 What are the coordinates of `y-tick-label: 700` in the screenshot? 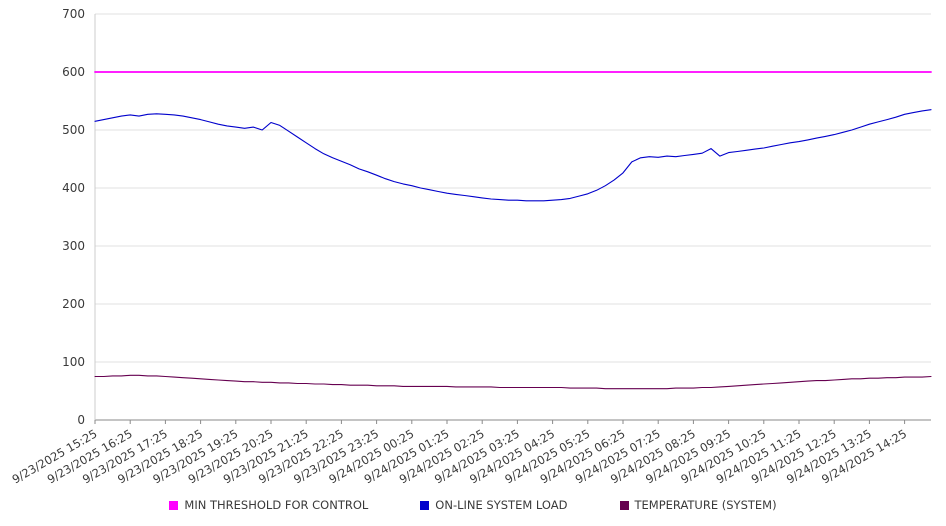 It's located at (73, 14).